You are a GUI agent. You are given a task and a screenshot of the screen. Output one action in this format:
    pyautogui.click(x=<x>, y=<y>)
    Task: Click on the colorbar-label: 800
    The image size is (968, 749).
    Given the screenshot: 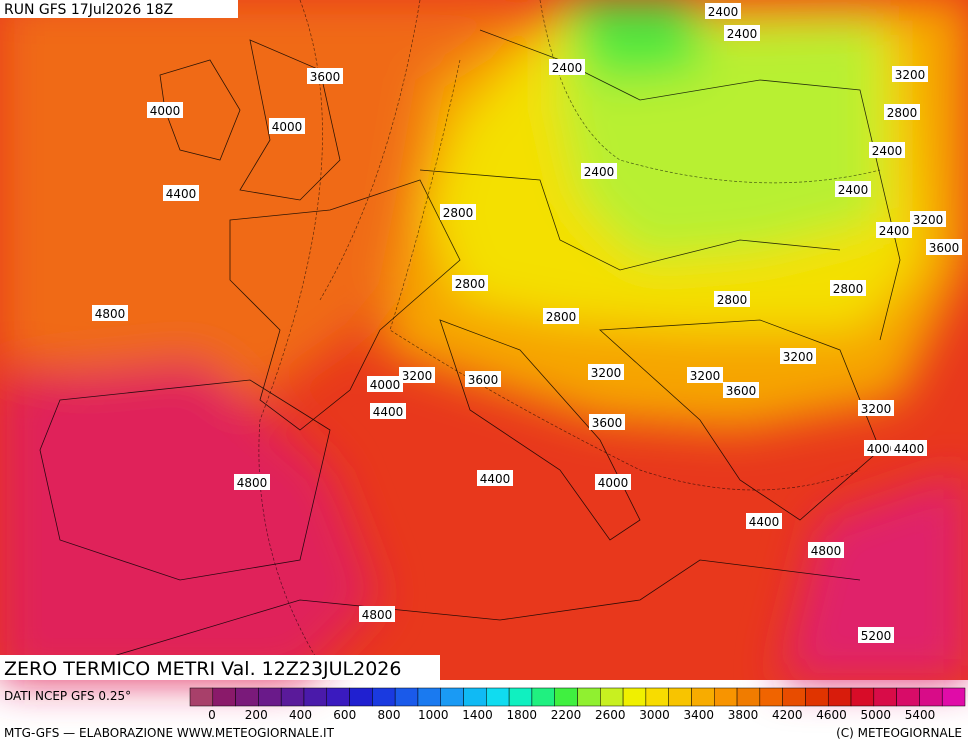 What is the action you would take?
    pyautogui.click(x=389, y=715)
    